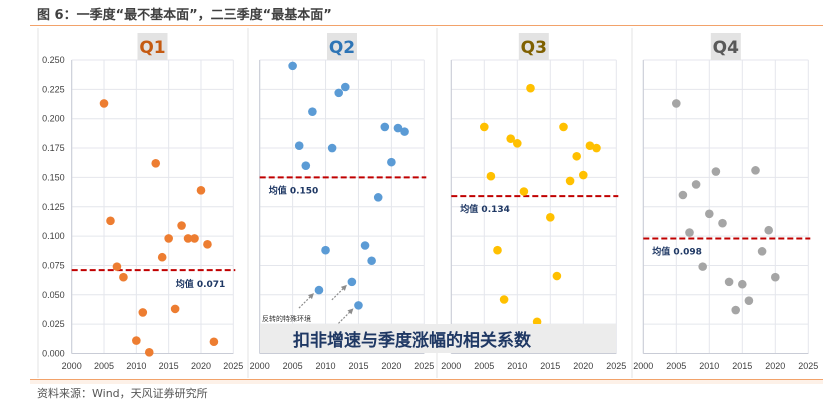  What do you see at coordinates (53, 207) in the screenshot?
I see `y-tick-label: 0.125` at bounding box center [53, 207].